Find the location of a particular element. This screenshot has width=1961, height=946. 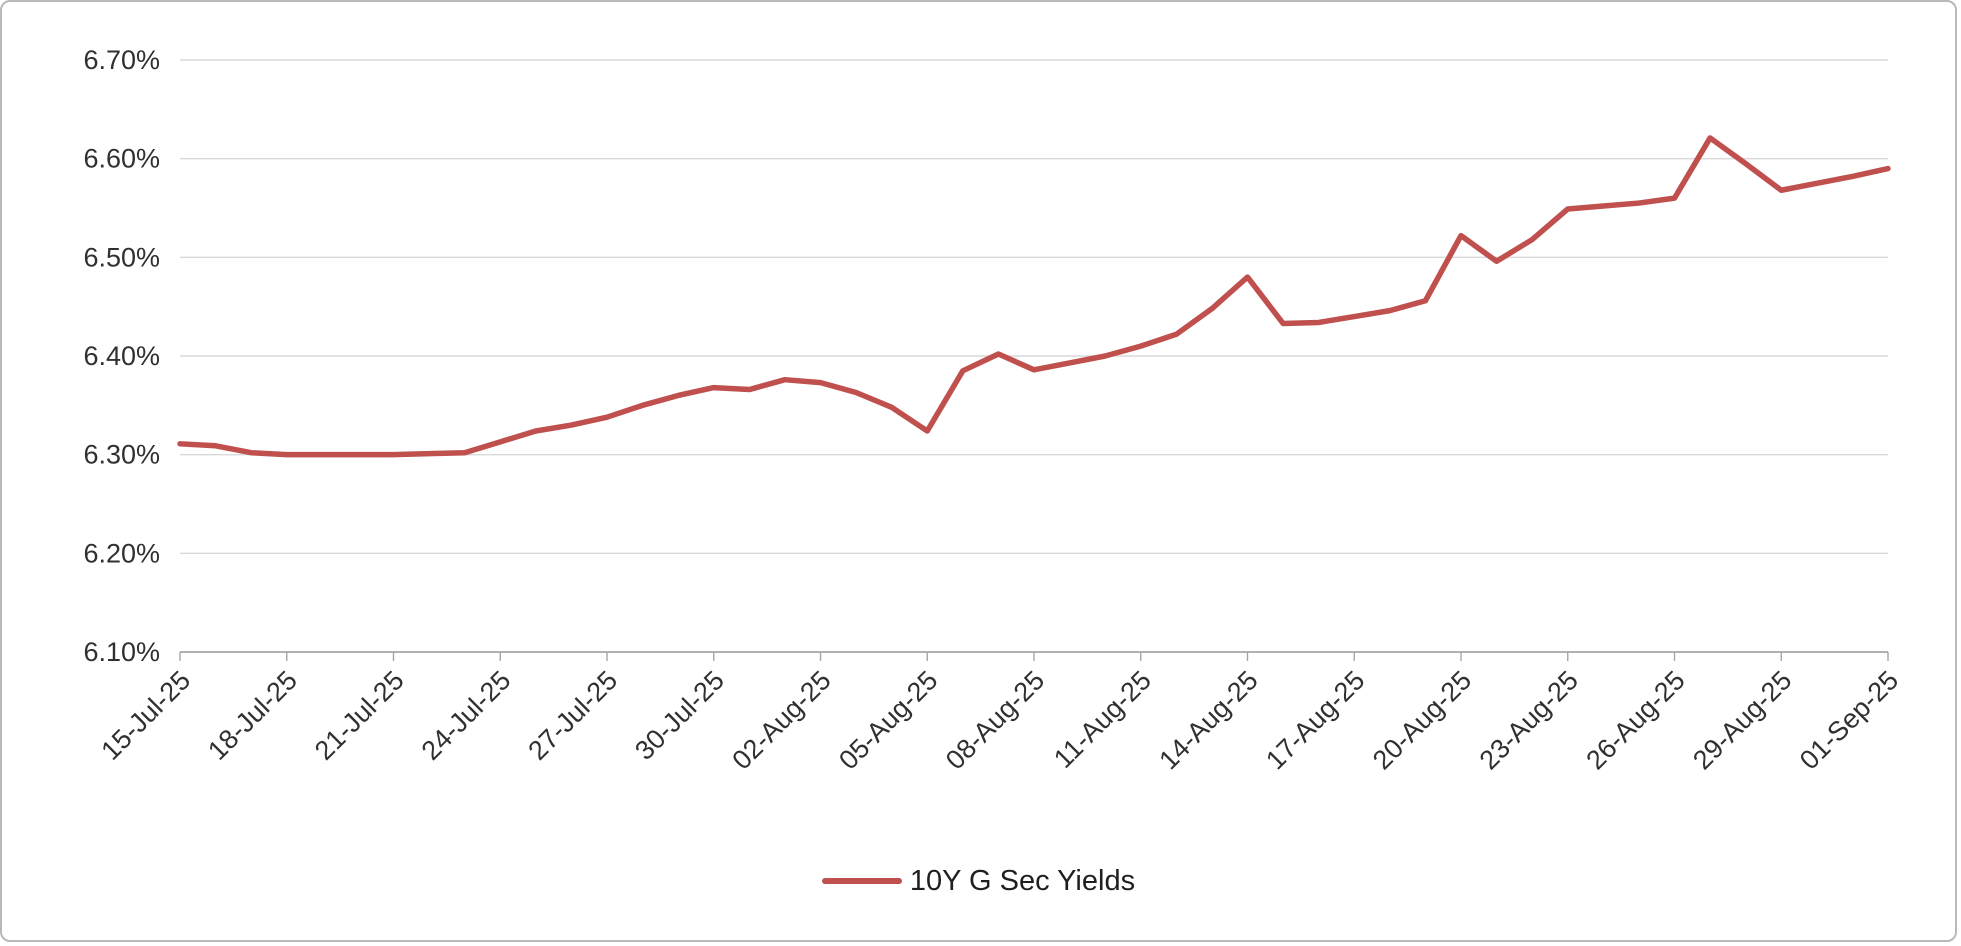

x-axis-tick-label: 24-Jul-25 is located at coordinates (466, 715).